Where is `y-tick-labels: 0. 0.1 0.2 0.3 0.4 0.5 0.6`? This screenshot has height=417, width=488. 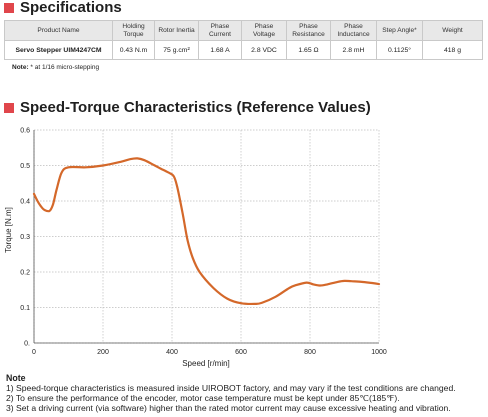
y-tick-labels: 0. 0.1 0.2 0.3 0.4 0.5 0.6 is located at coordinates (25, 238).